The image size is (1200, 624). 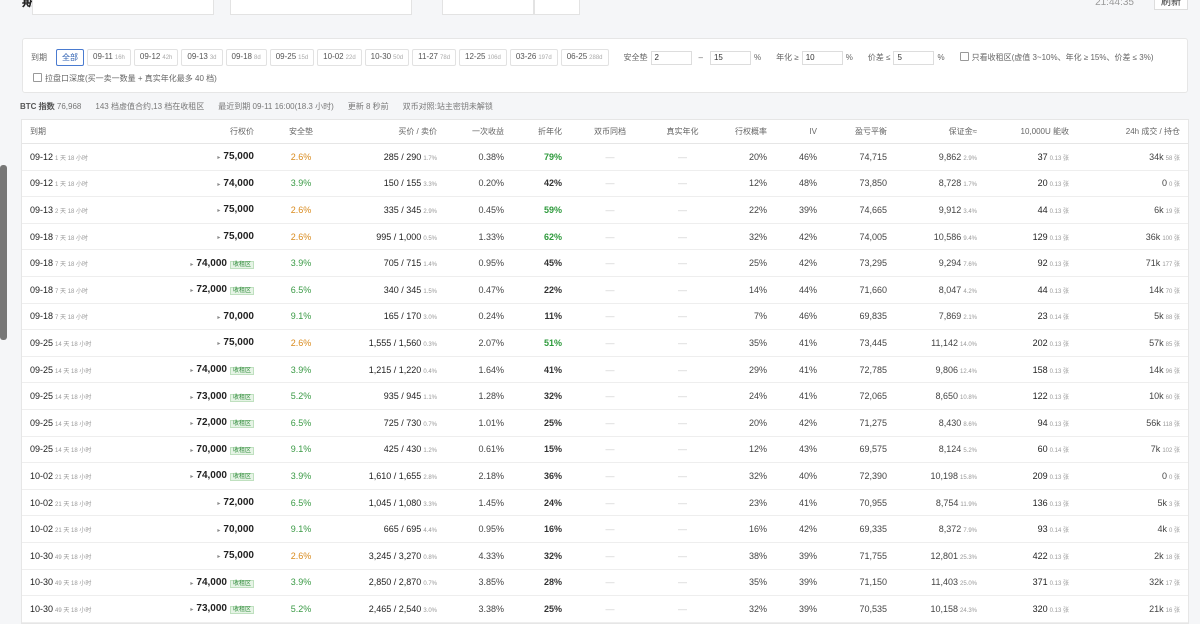 What do you see at coordinates (292, 57) in the screenshot?
I see `expiry-chip: 09-25 15d` at bounding box center [292, 57].